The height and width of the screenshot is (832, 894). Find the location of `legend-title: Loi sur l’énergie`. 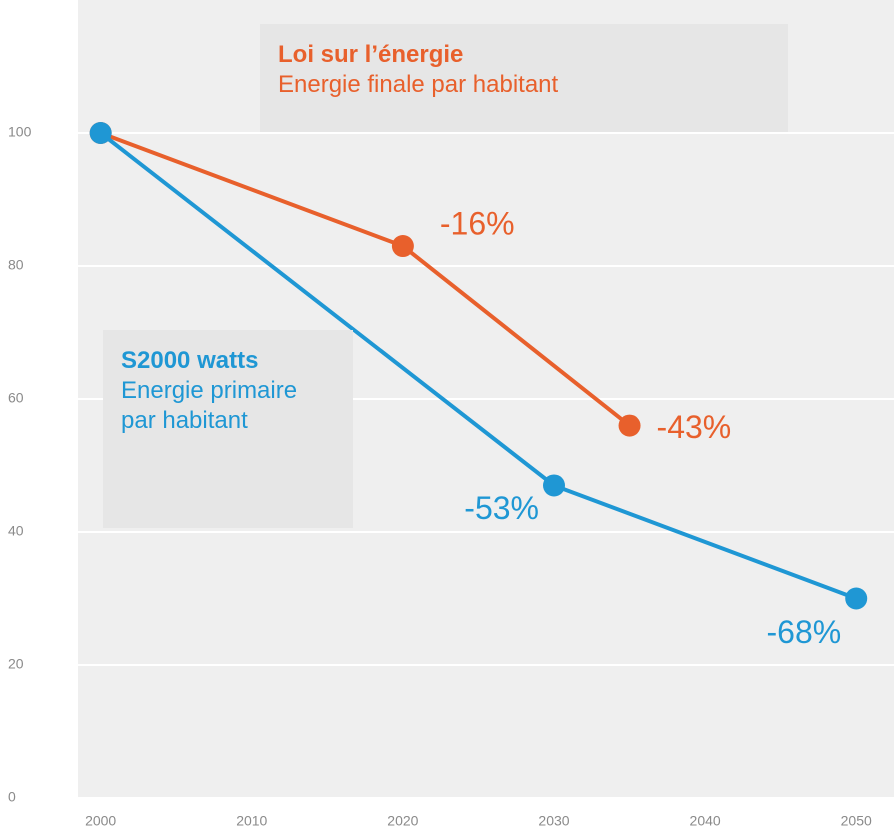

legend-title: Loi sur l’énergie is located at coordinates (371, 54).